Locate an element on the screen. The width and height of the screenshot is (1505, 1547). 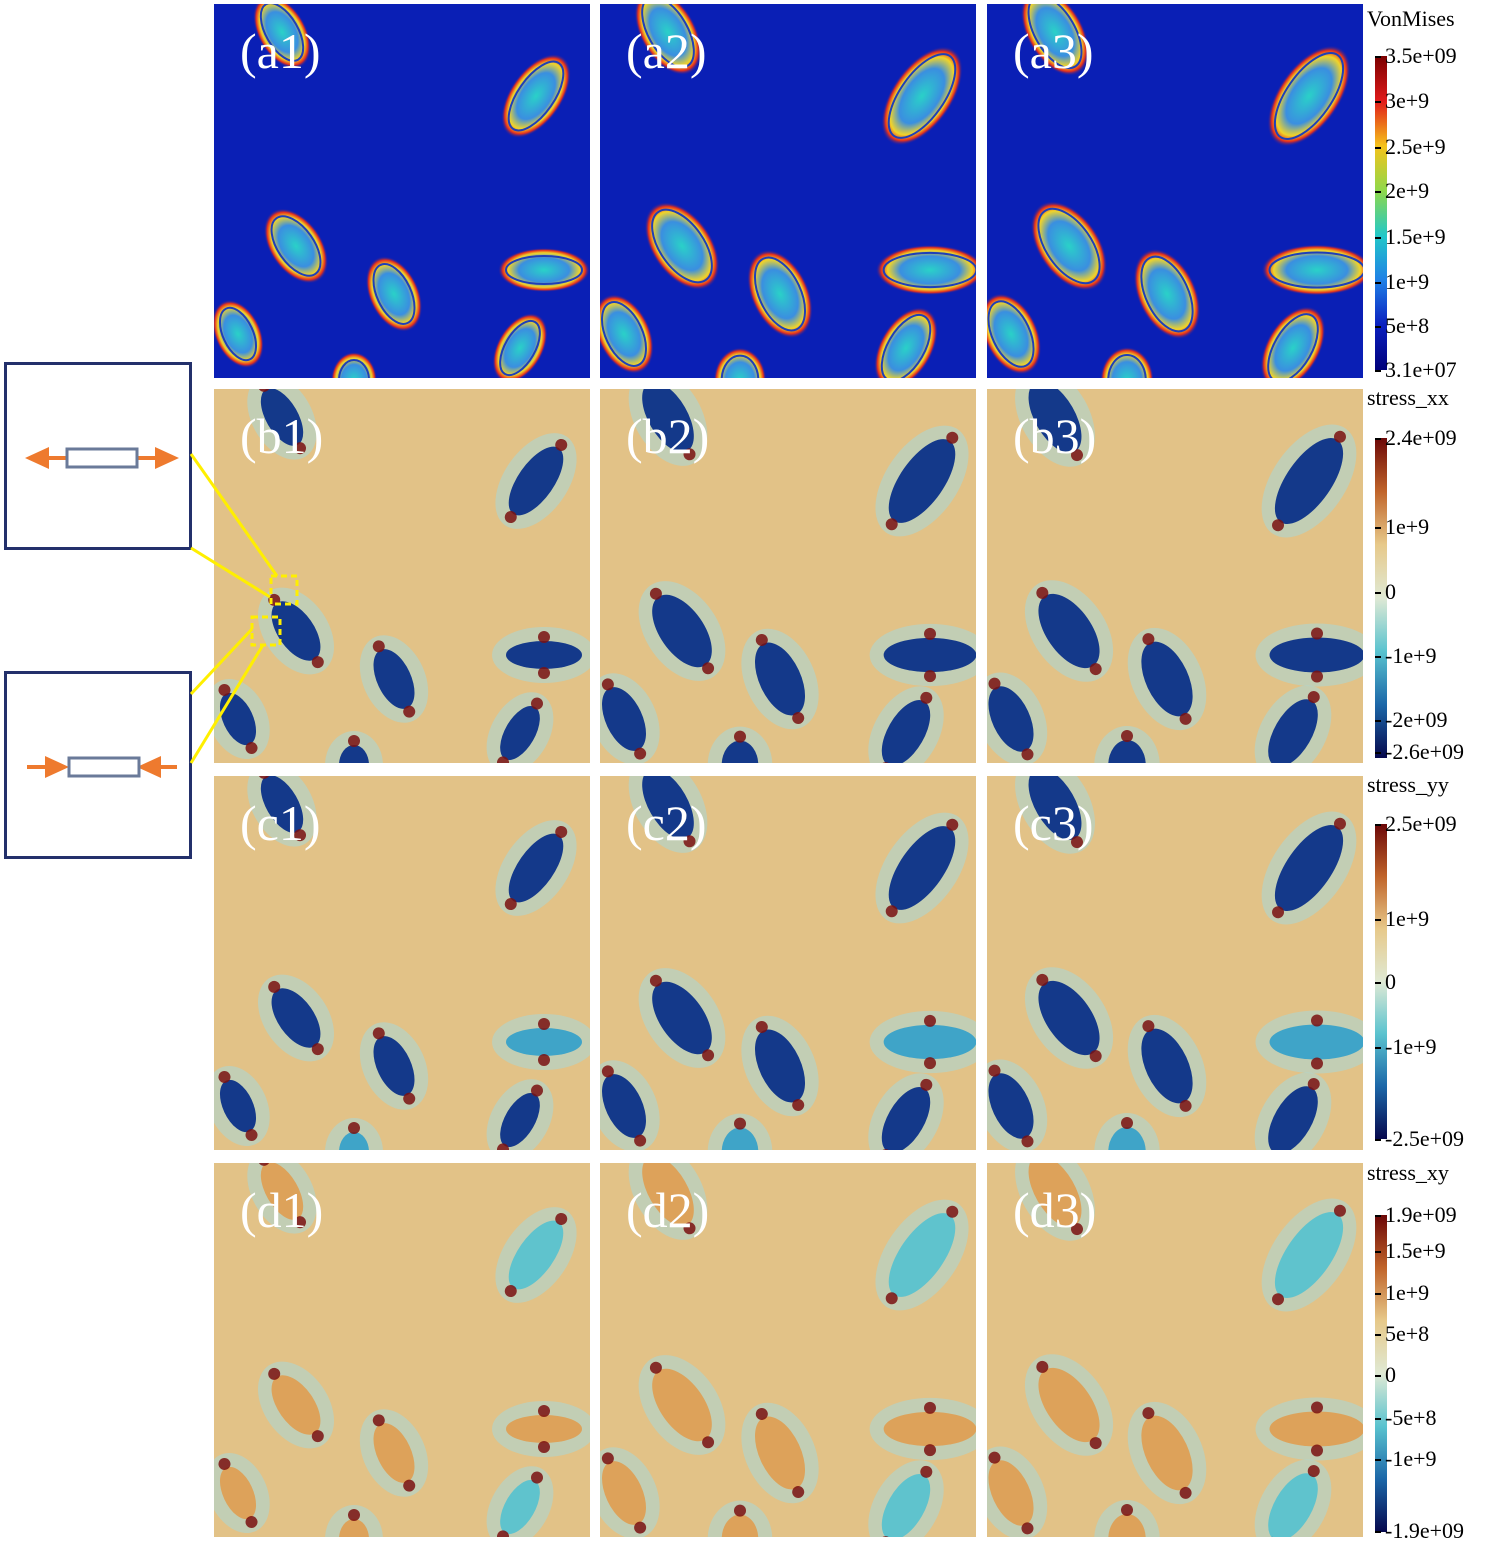
panel-label-b1: (b1) is located at coordinates (282, 436).